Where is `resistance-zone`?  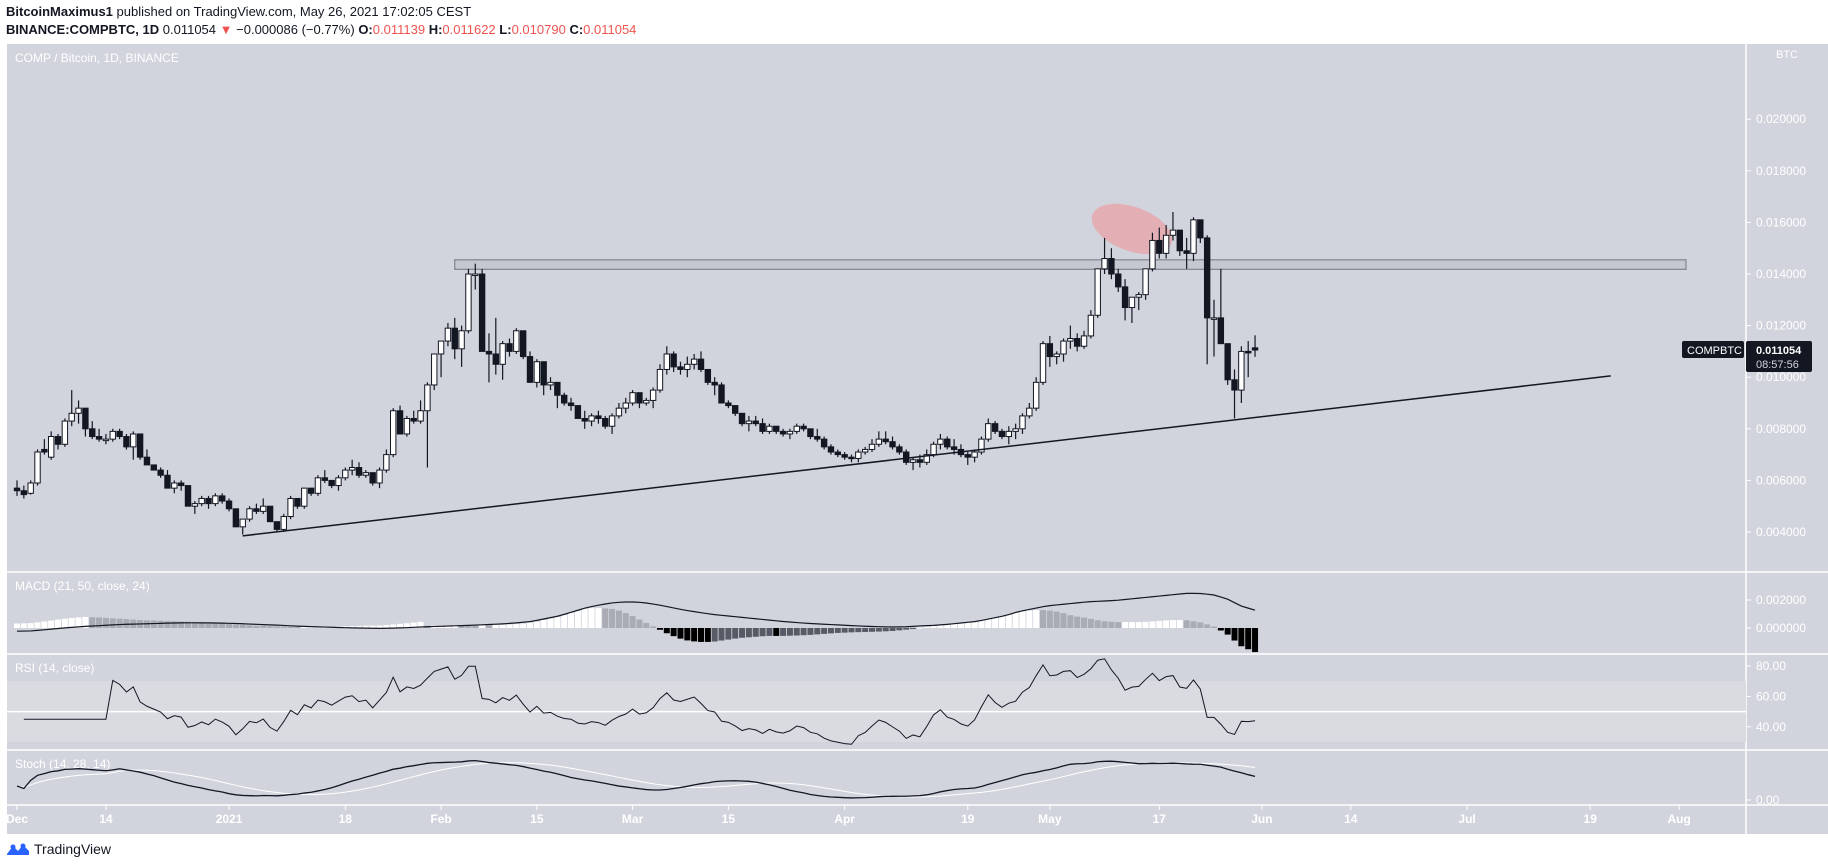
resistance-zone is located at coordinates (1070, 265).